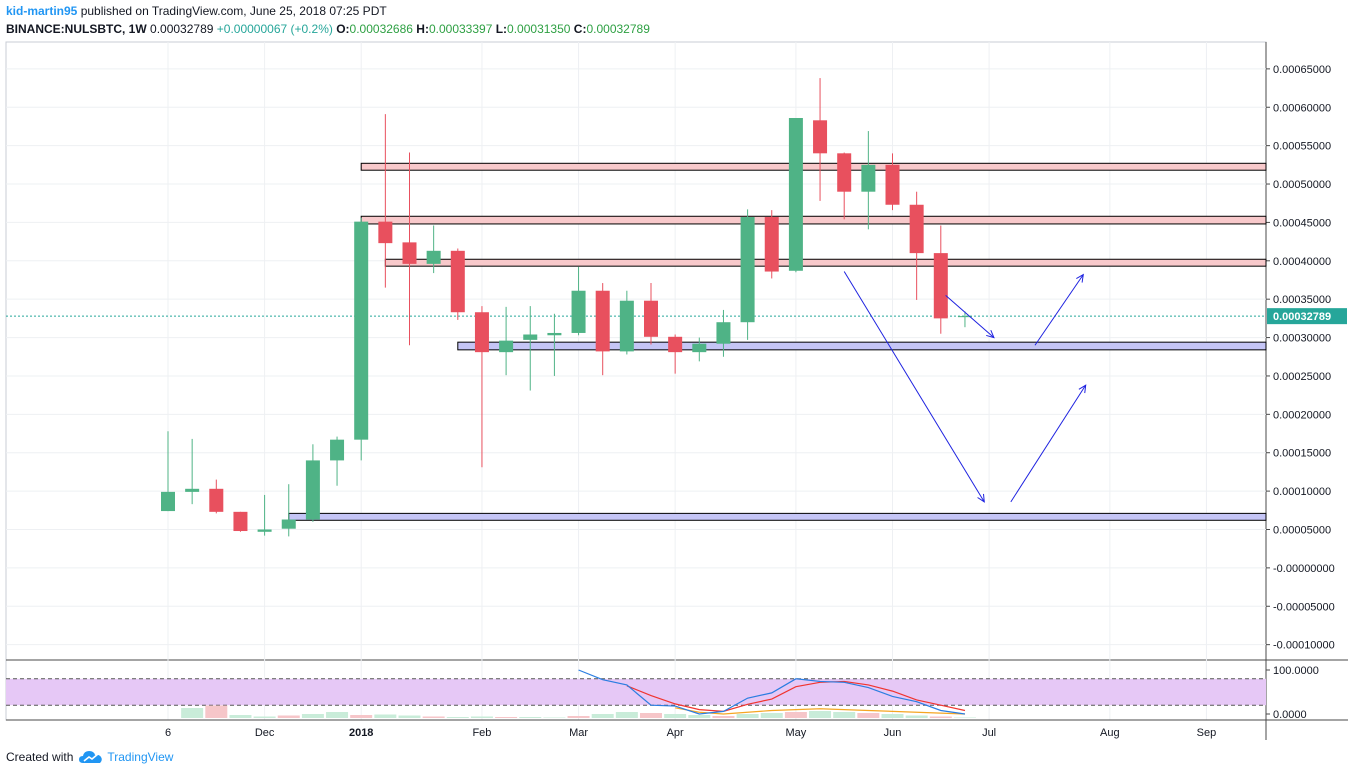 The image size is (1348, 775). I want to click on time-tick-label: Apr, so click(675, 733).